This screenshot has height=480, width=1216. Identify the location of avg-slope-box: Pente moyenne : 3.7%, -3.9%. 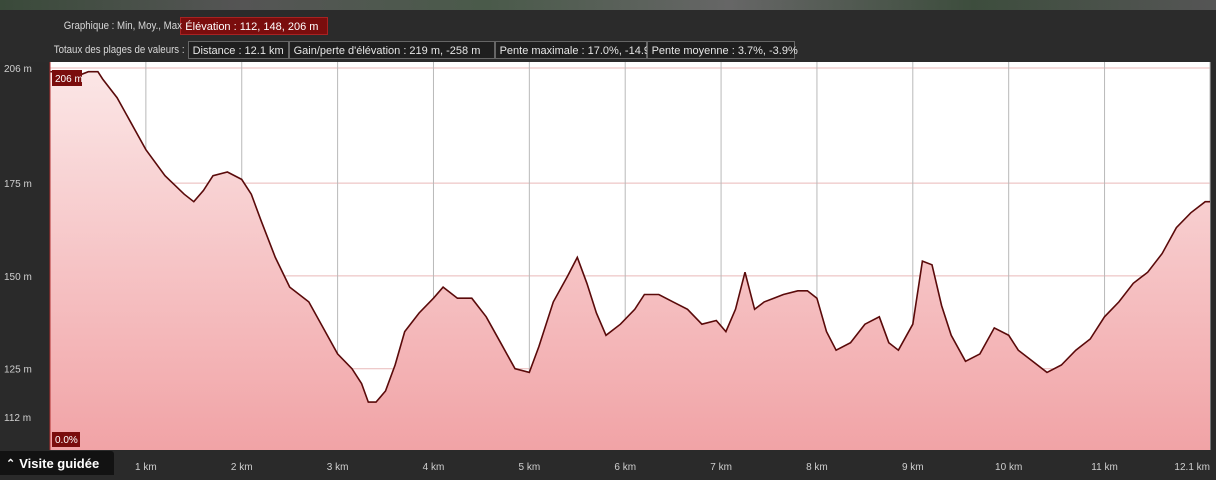
(722, 50).